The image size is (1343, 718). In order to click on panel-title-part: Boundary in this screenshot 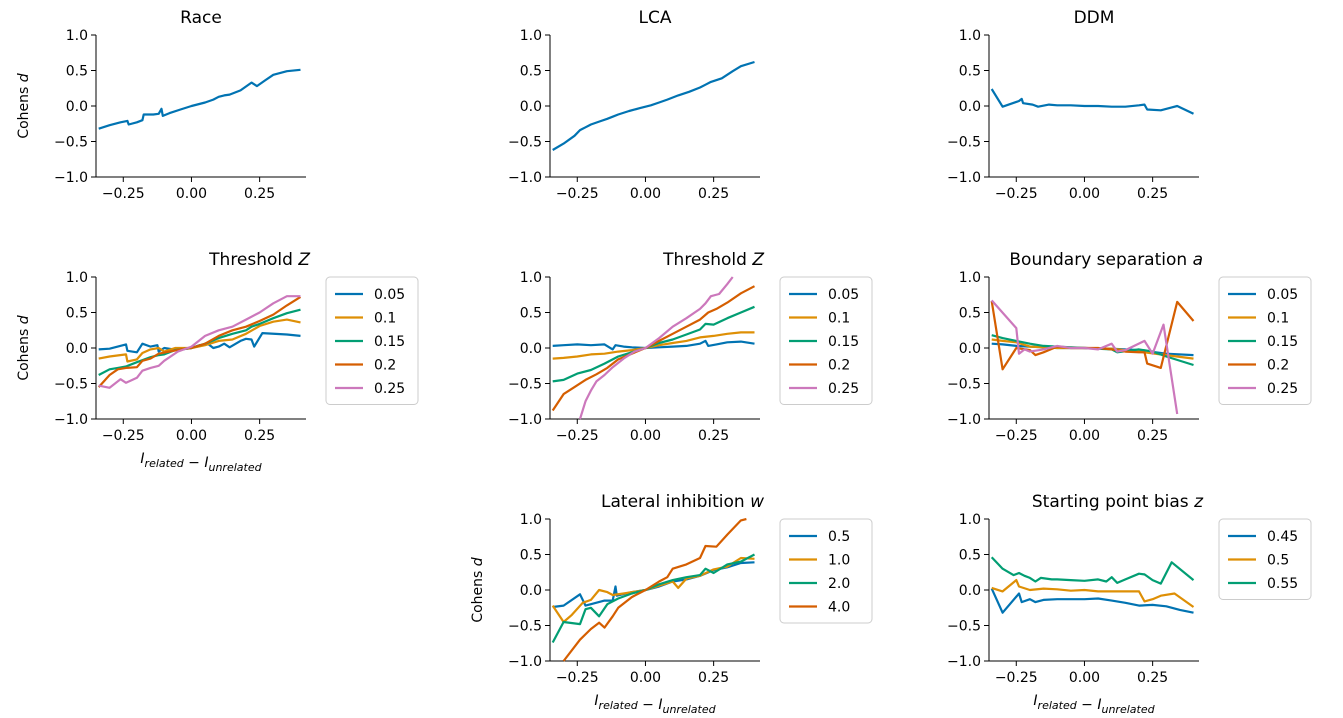, I will do `click(1050, 260)`.